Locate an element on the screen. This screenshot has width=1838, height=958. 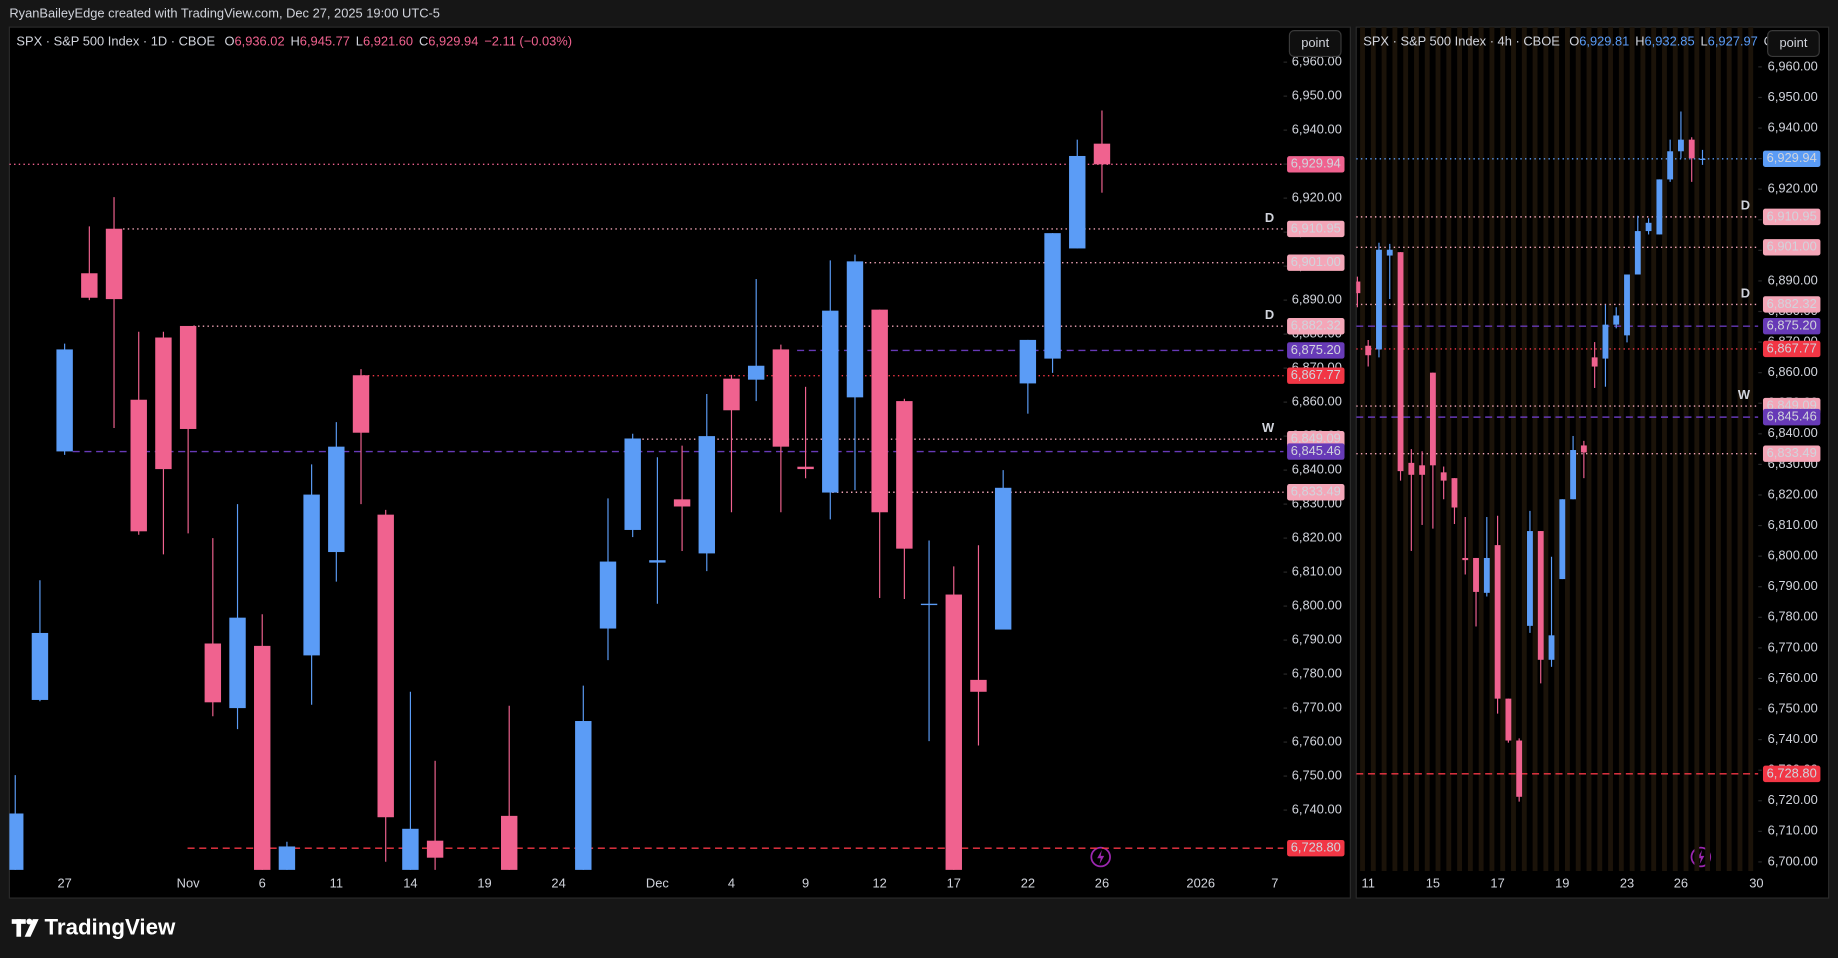
y-tick-label: 6,700.00 is located at coordinates (1793, 860).